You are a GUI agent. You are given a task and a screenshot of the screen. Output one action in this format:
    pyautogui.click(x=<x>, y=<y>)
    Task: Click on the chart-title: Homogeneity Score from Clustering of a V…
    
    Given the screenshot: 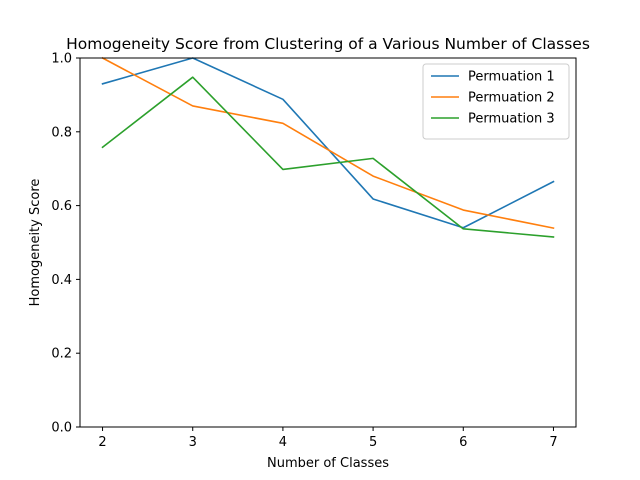 What is the action you would take?
    pyautogui.click(x=328, y=44)
    